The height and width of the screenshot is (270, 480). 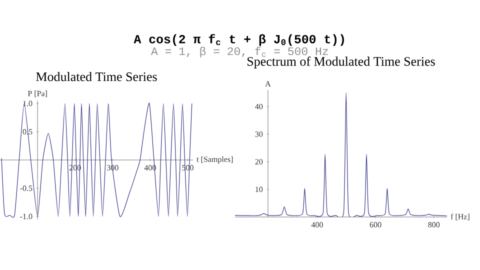 I want to click on x-tick-label: 600, so click(x=376, y=225).